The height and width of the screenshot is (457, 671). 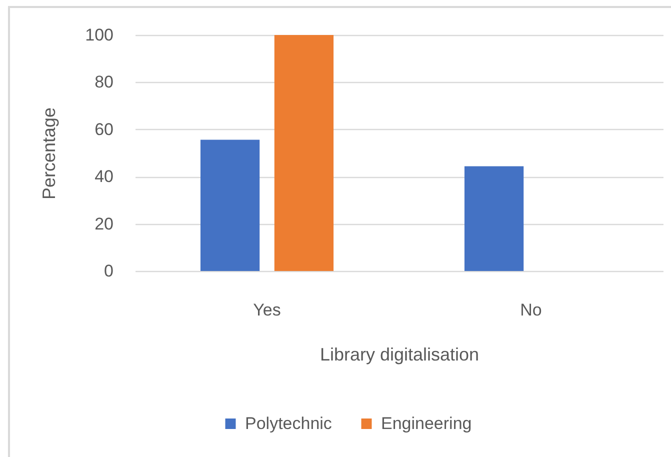 I want to click on y-tick-label: 20, so click(x=104, y=224).